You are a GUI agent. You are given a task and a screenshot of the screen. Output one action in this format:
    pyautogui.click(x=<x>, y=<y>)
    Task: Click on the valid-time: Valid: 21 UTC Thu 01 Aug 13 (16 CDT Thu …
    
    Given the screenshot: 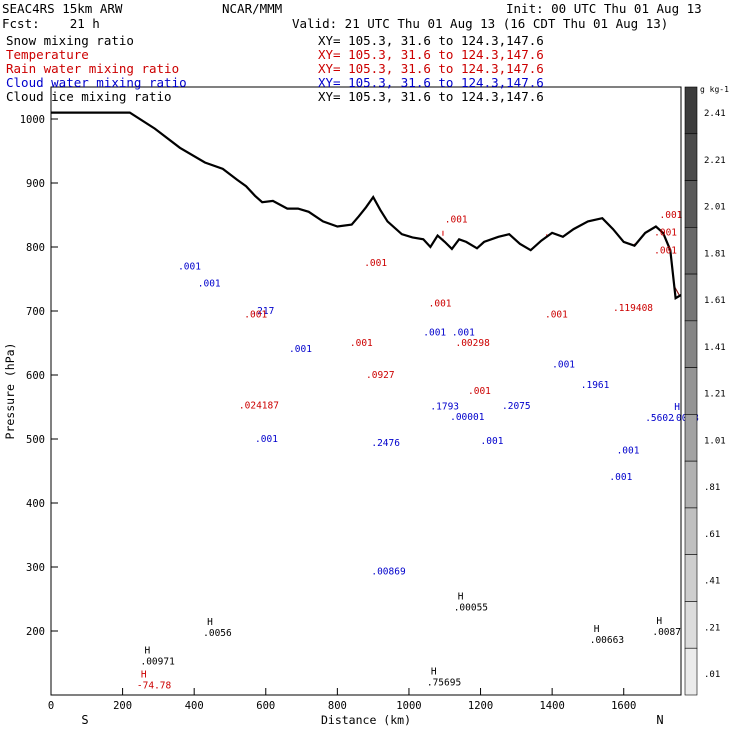 What is the action you would take?
    pyautogui.click(x=480, y=23)
    